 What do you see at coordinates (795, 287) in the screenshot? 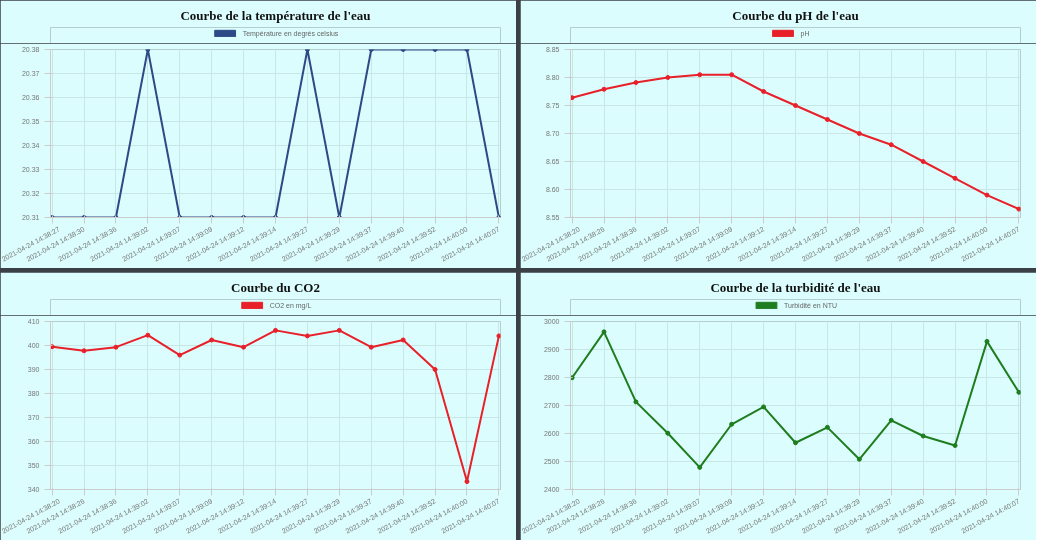
I see `chart-title: Courbe de la turbidité de l'eau` at bounding box center [795, 287].